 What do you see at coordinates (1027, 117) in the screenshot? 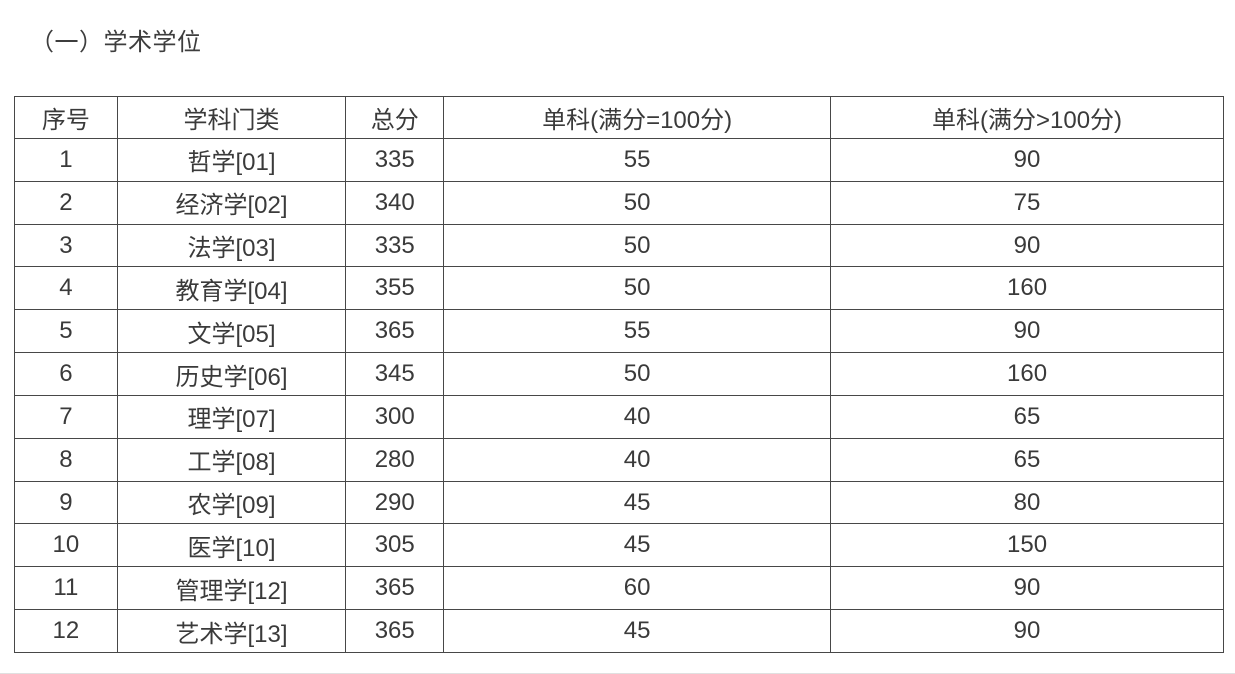
I see `header-single-gt100: 单科(满分>100分)` at bounding box center [1027, 117].